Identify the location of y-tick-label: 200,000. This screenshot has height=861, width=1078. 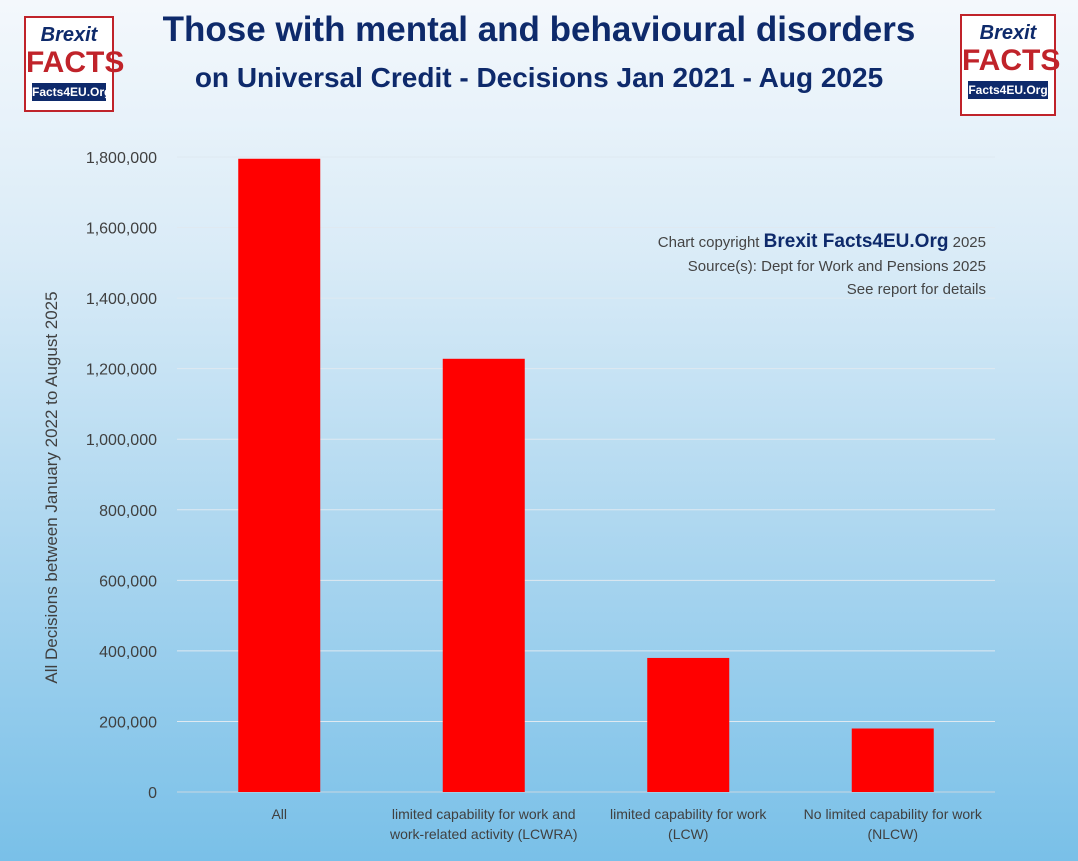
(128, 722).